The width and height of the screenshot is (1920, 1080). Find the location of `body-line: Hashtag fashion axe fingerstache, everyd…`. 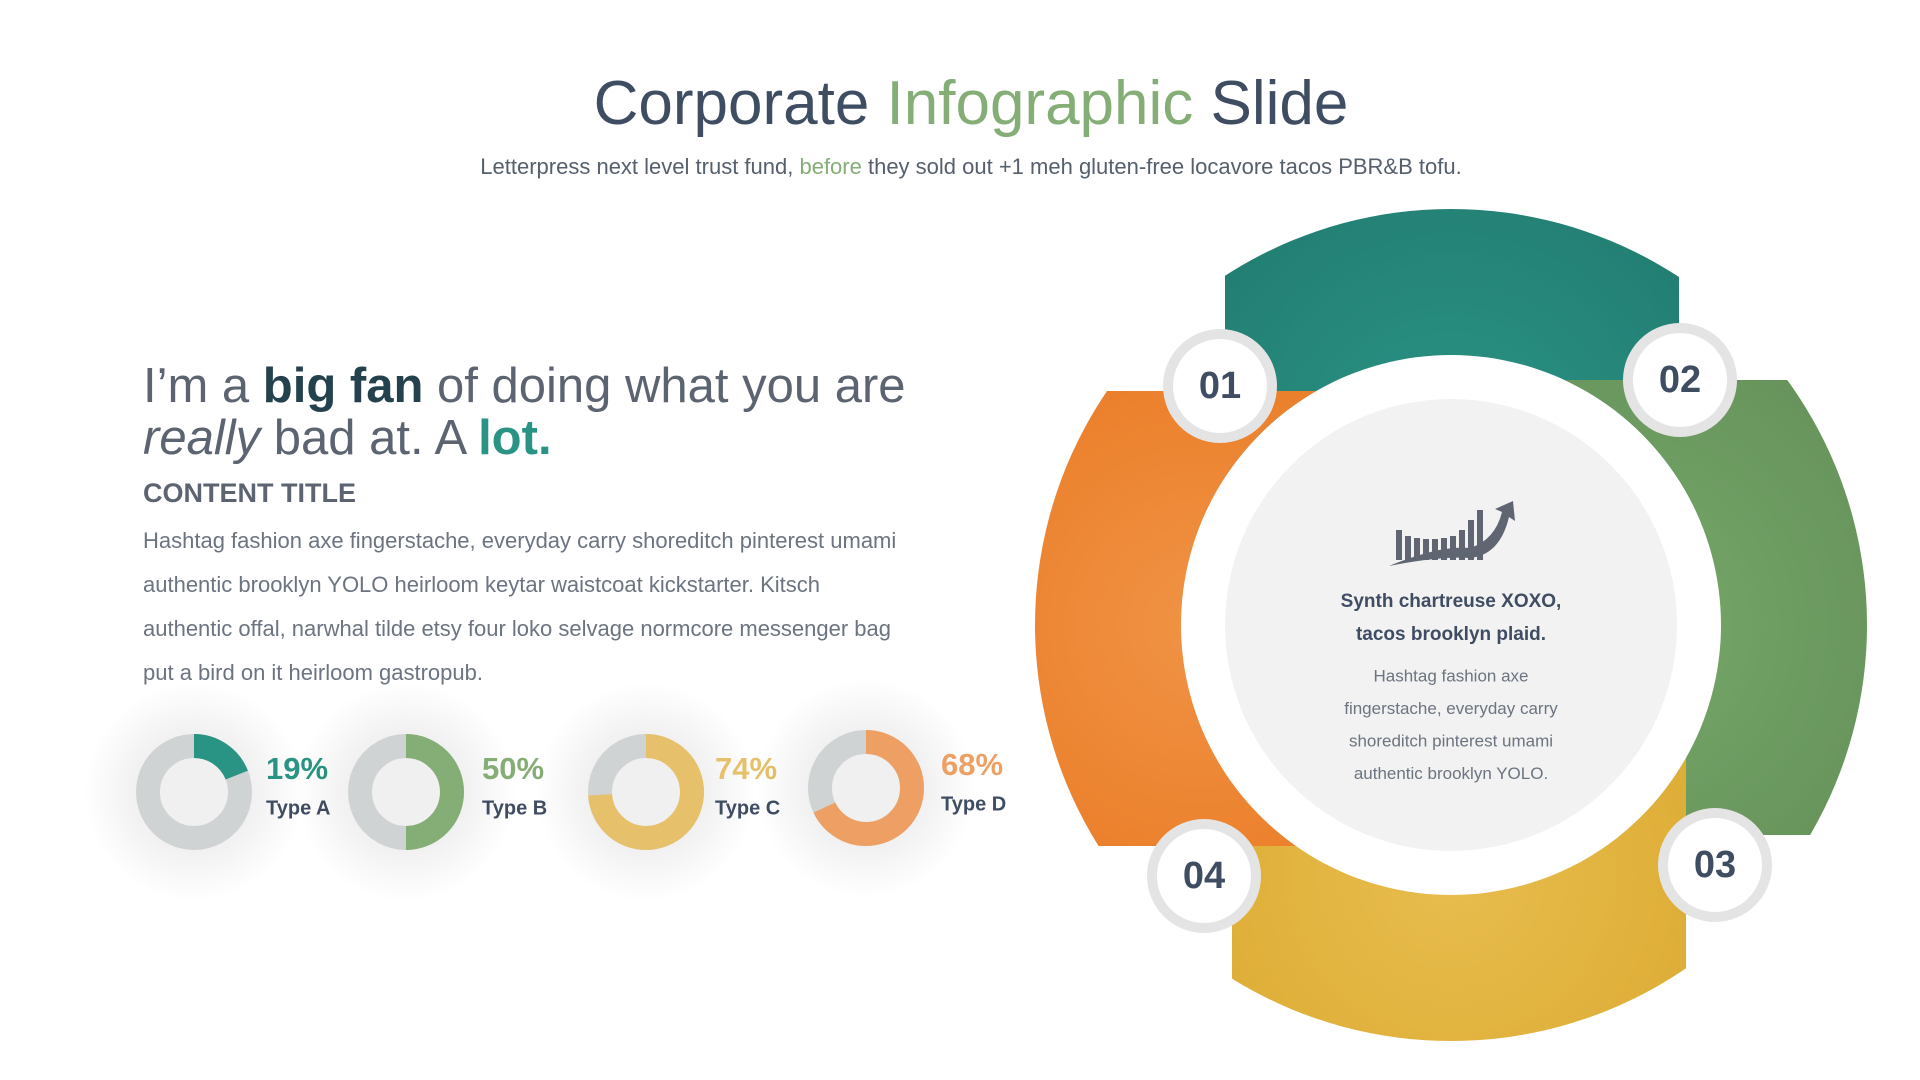

body-line: Hashtag fashion axe fingerstache, everyd… is located at coordinates (520, 540).